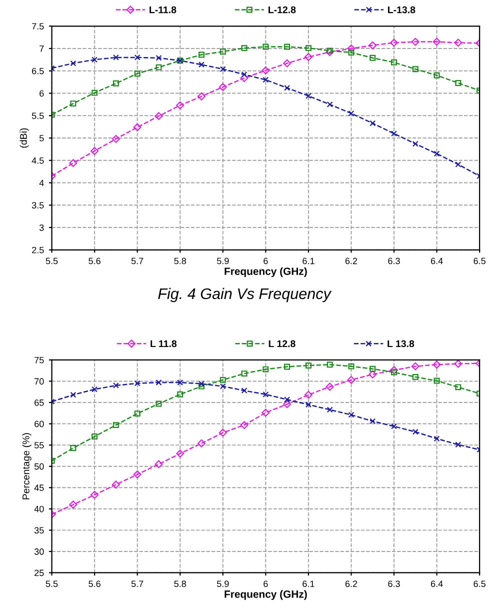  Describe the element at coordinates (163, 344) in the screenshot. I see `legend-label: L 11.8` at that location.